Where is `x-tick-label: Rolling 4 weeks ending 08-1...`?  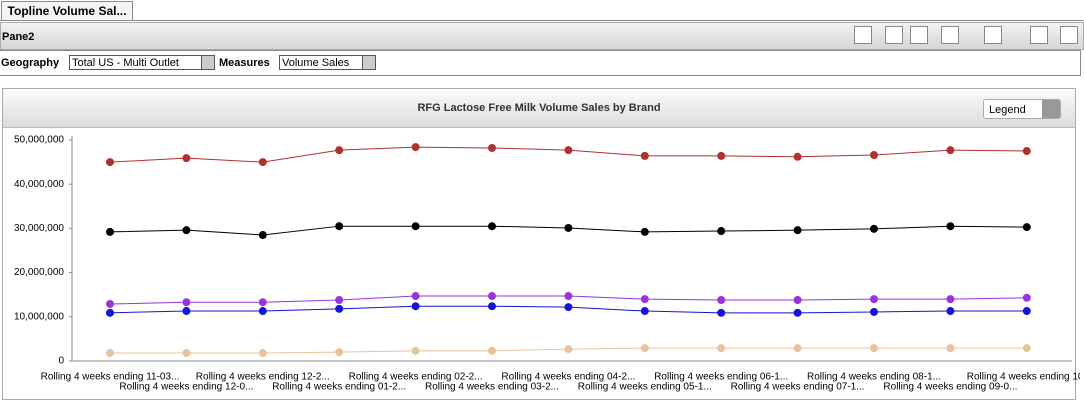
x-tick-label: Rolling 4 weeks ending 08-1... is located at coordinates (874, 377).